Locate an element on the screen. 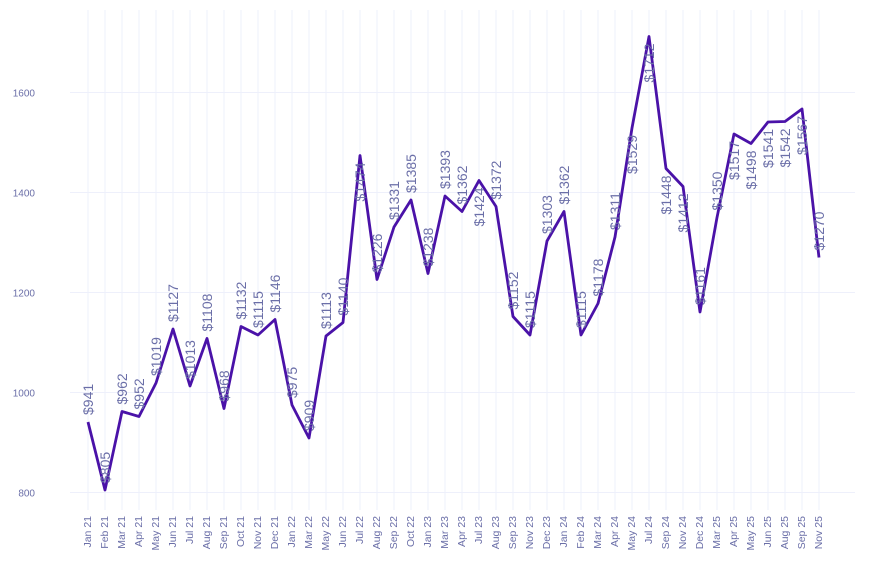 The width and height of the screenshot is (873, 565). x-tick-label: Jan 24 is located at coordinates (564, 532).